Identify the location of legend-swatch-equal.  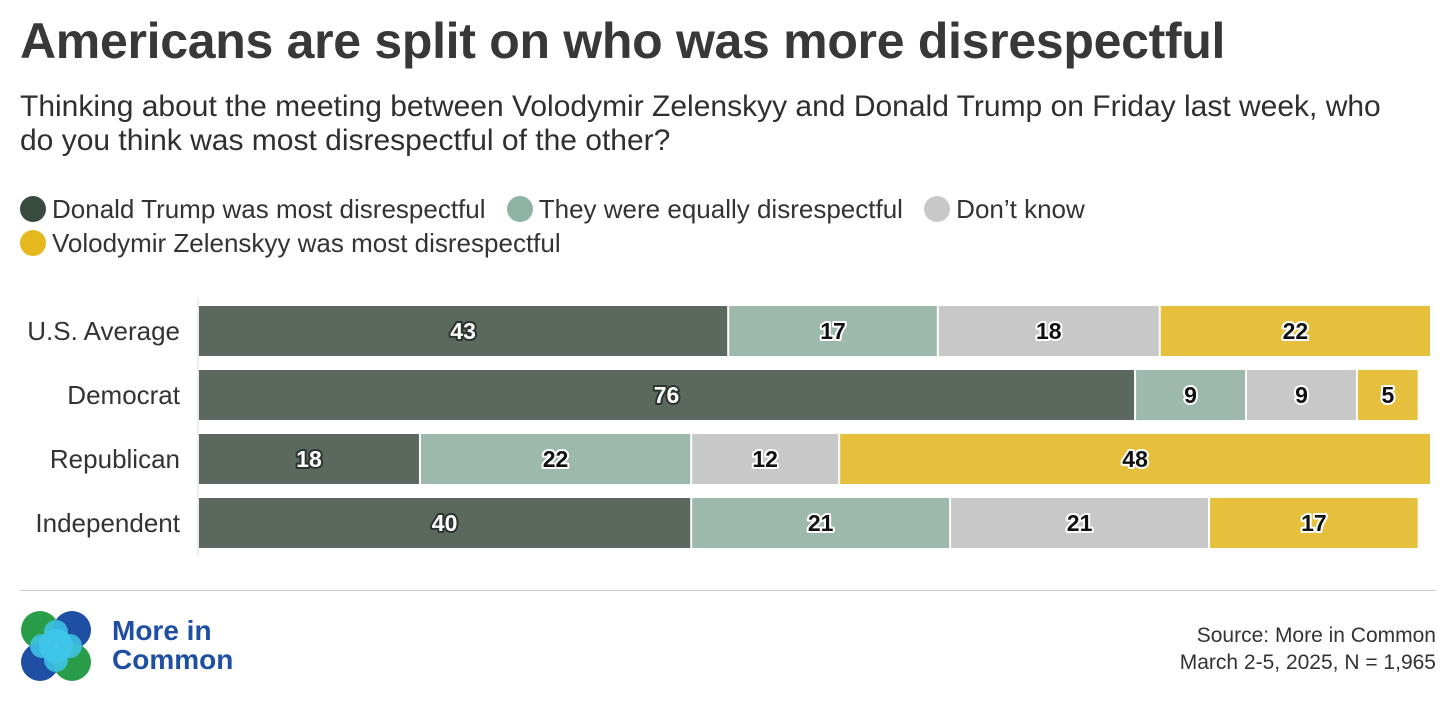
(519, 209).